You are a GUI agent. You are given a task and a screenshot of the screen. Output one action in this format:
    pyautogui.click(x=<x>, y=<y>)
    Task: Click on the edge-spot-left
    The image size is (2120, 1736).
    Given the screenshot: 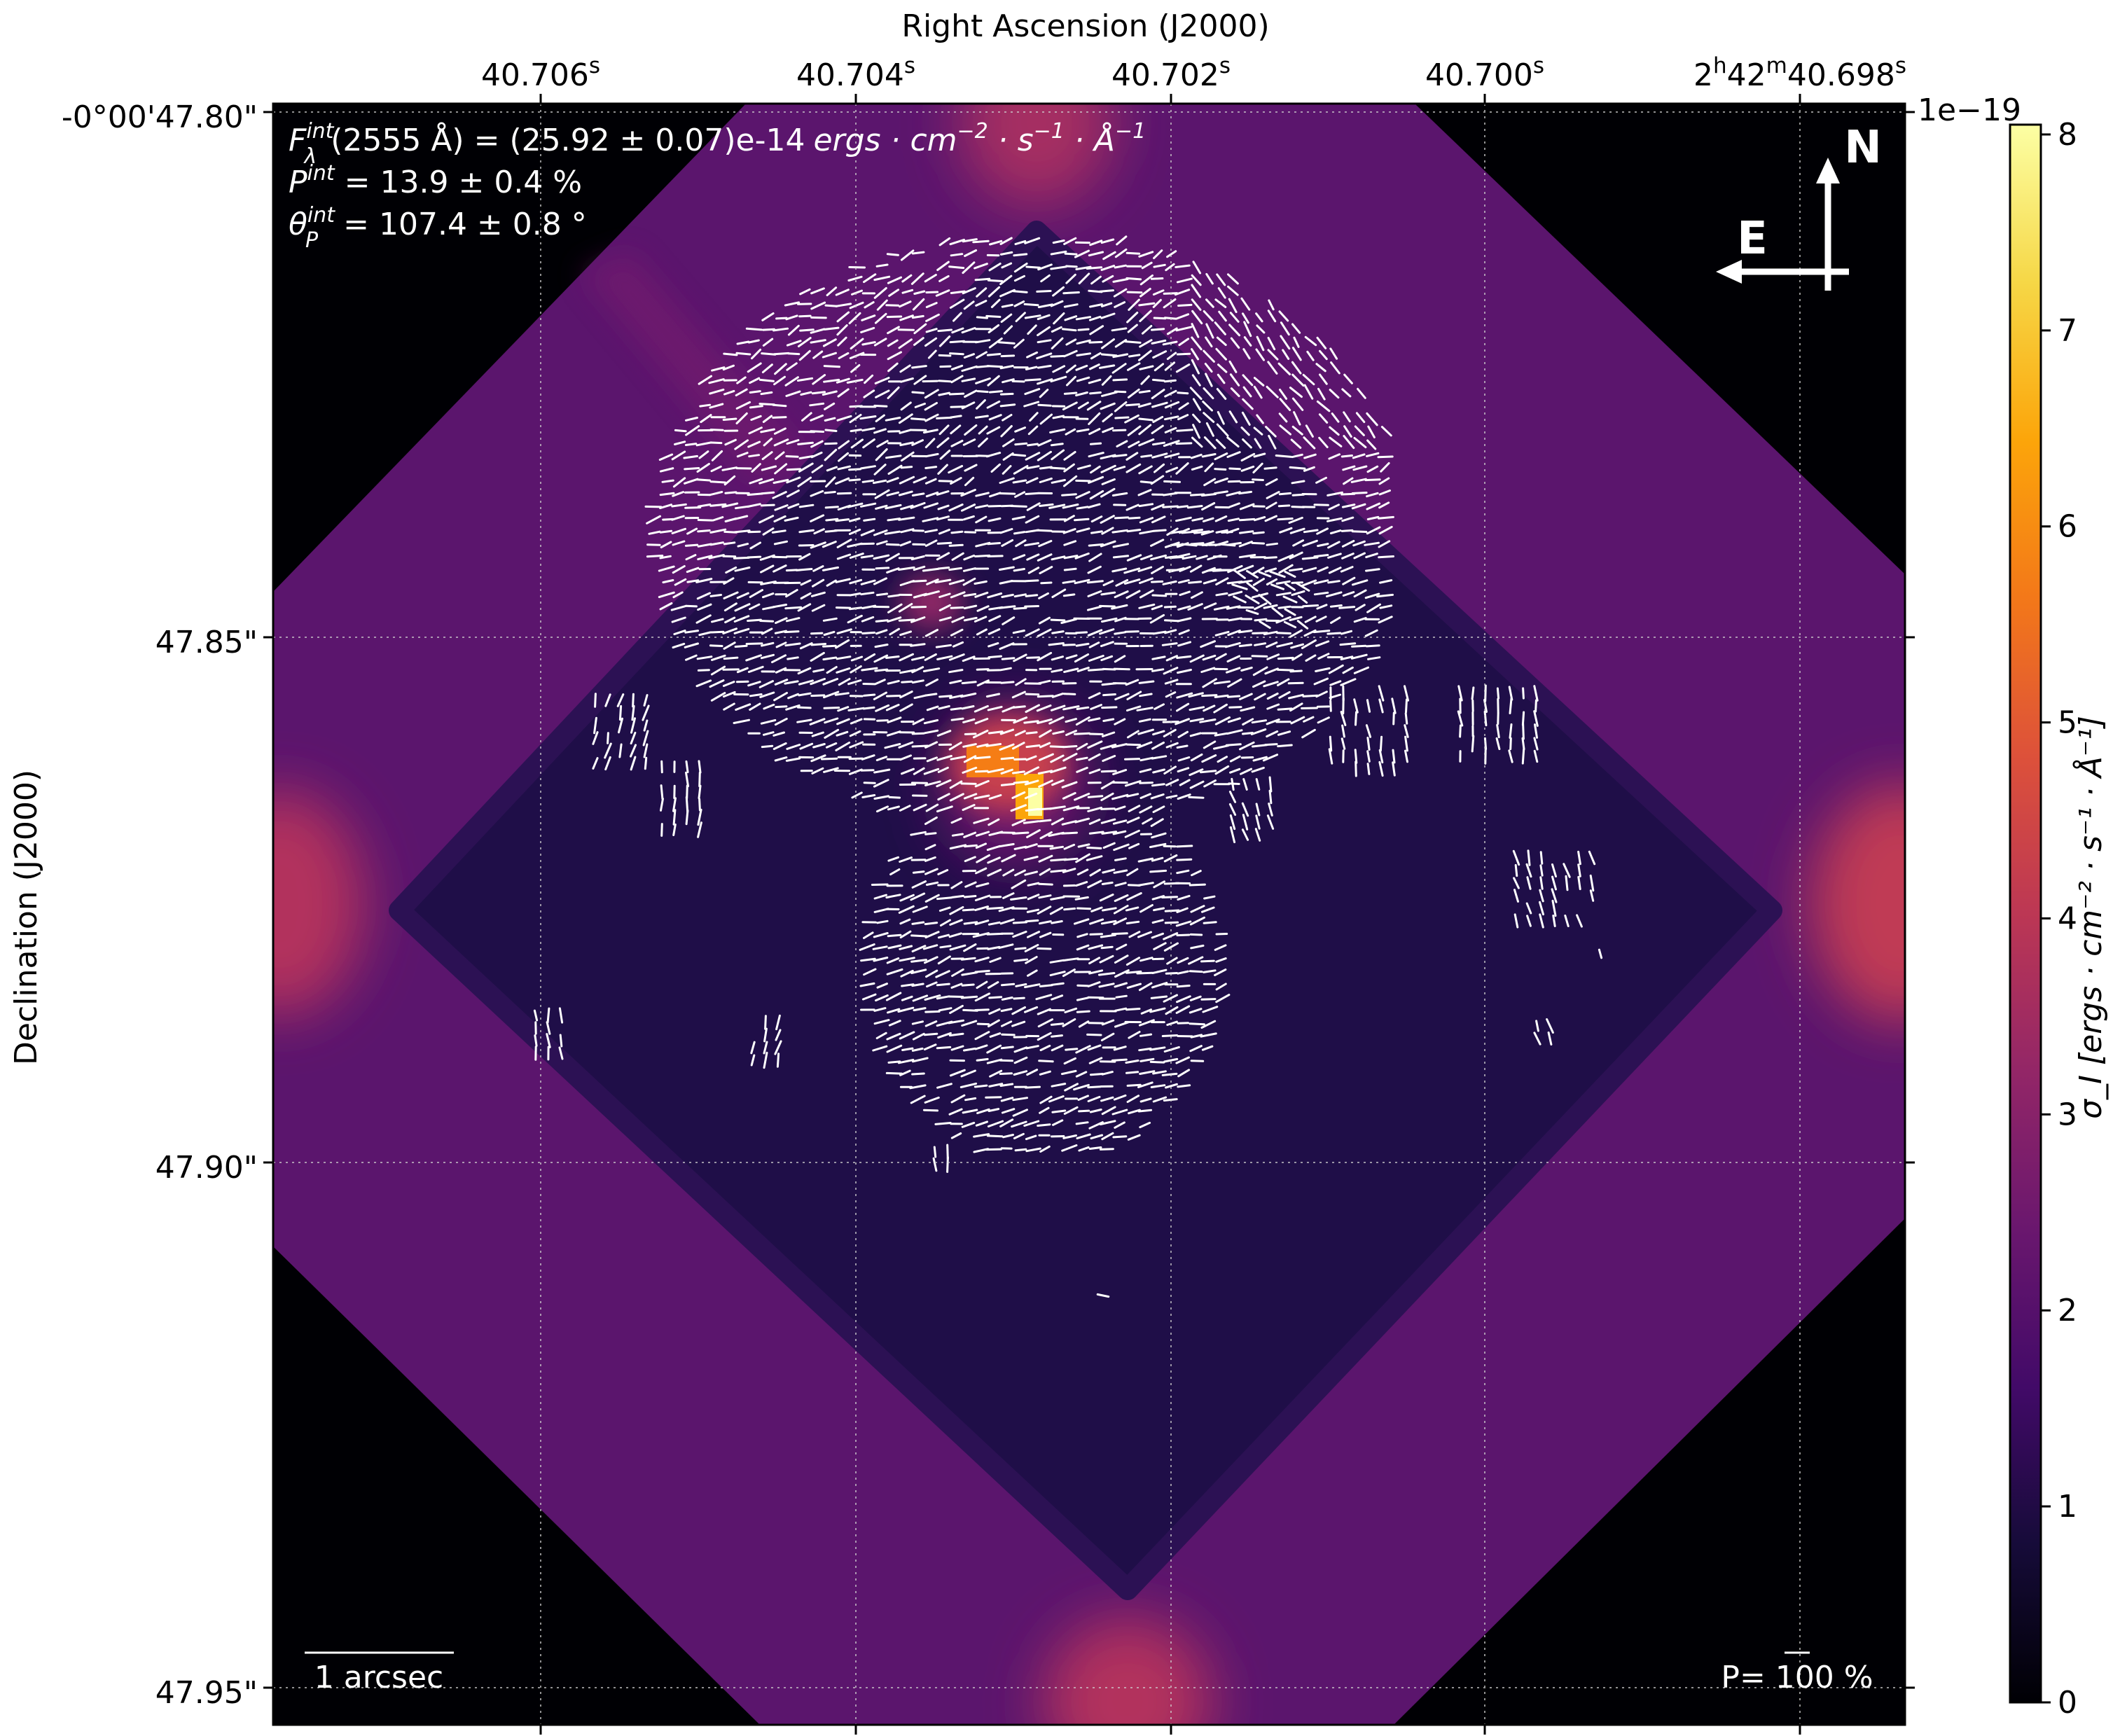 What is the action you would take?
    pyautogui.click(x=318, y=903)
    